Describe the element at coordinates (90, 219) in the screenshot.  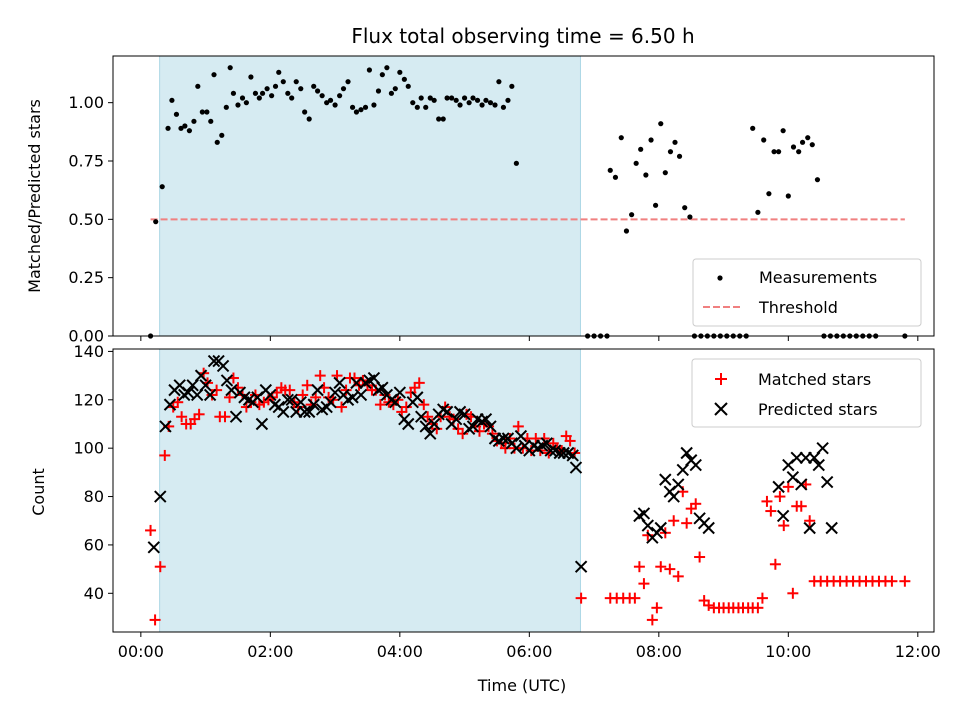
I see `top-y-ticks: 0.00 0.25 0.50 0.75 1.00` at that location.